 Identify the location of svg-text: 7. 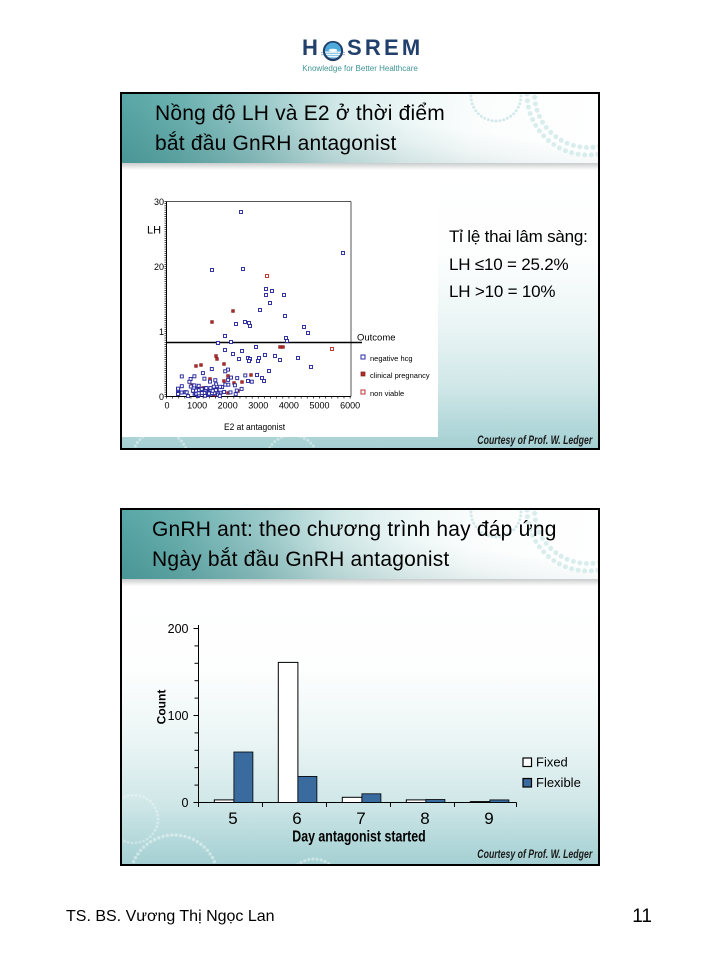
(360, 818).